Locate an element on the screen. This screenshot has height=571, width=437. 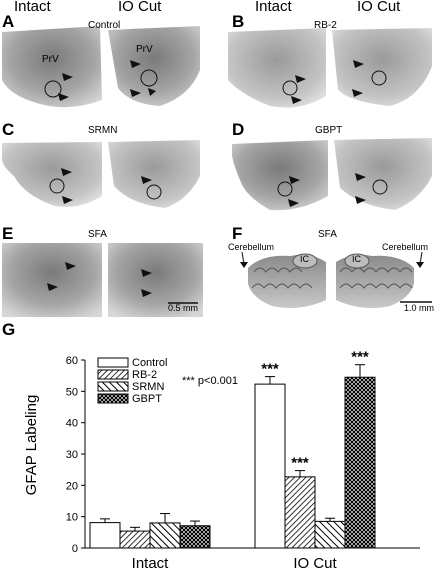
panel-f-scale-label: 1.0 mm is located at coordinates (419, 308).